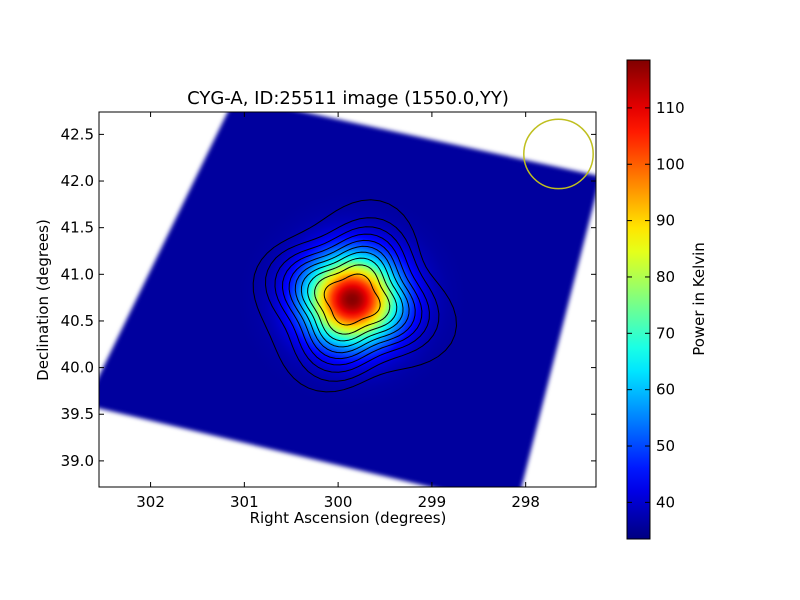 Image resolution: width=800 pixels, height=600 pixels. Describe the element at coordinates (338, 502) in the screenshot. I see `x-tick-label: 300` at that location.